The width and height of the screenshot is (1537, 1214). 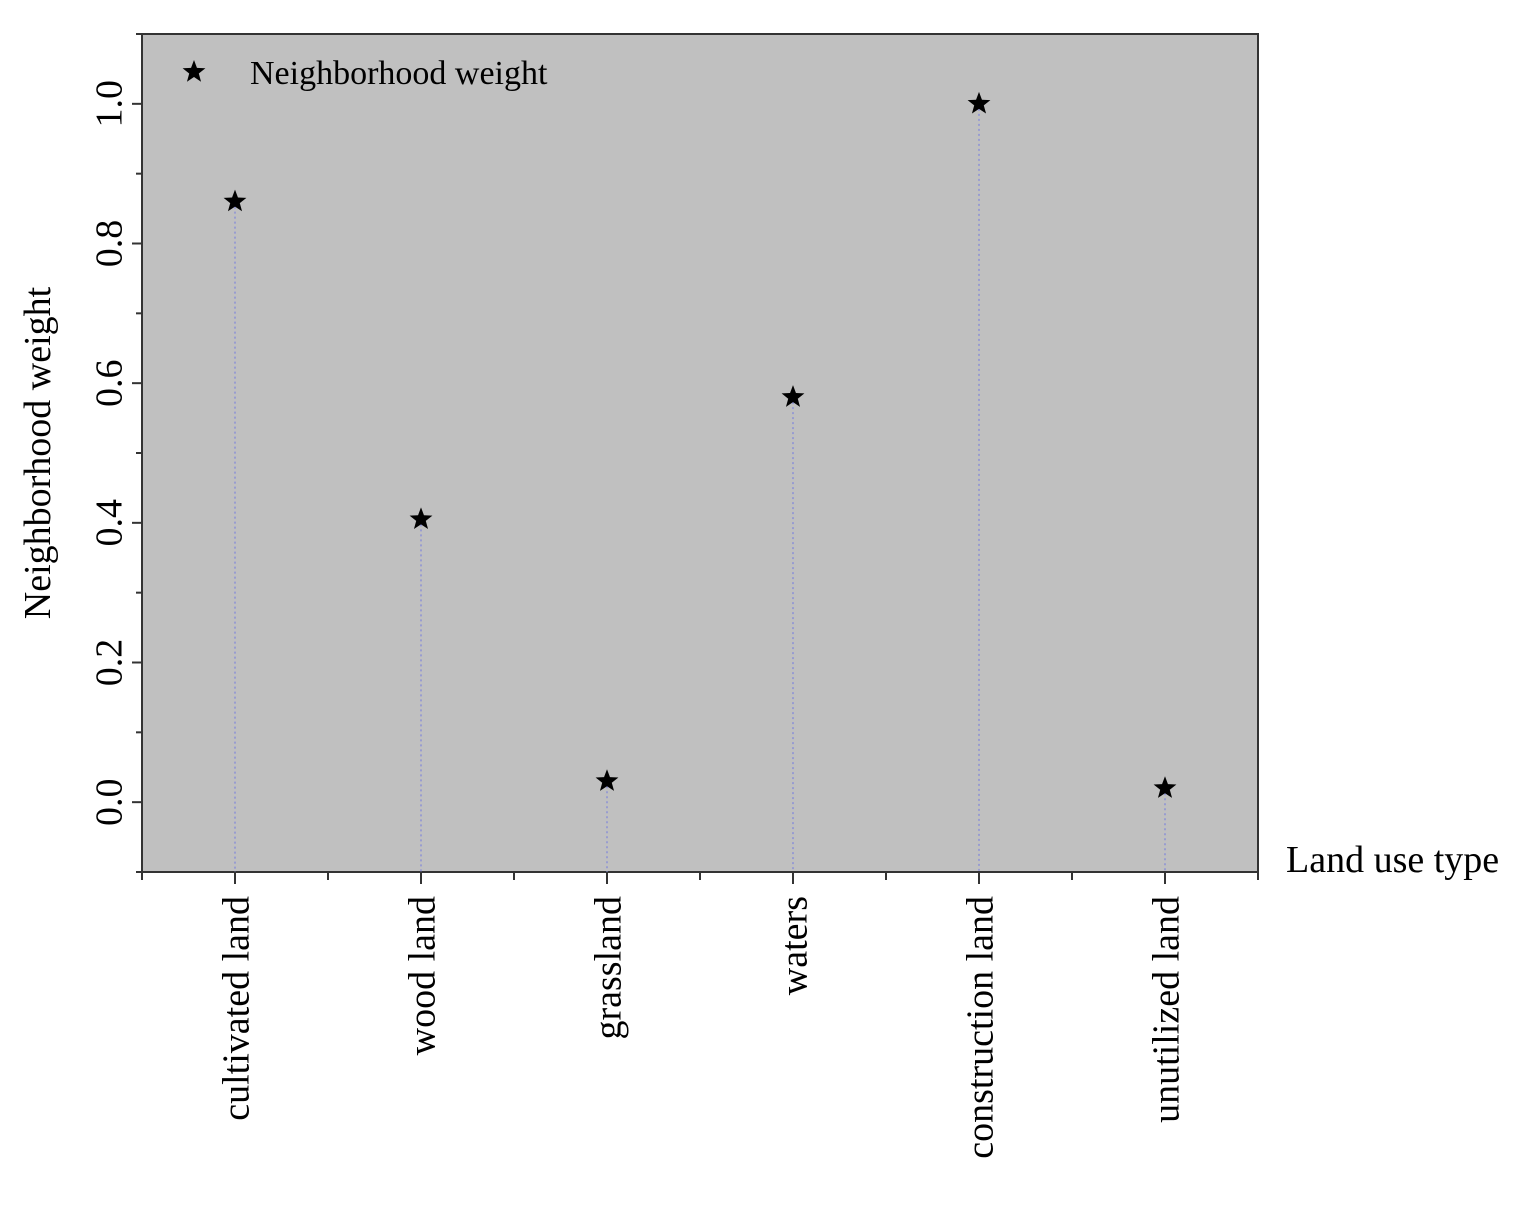 What do you see at coordinates (115, 453) in the screenshot?
I see `y-axis: 0.0 0.2 0.4 0.6 0.8 1.0` at bounding box center [115, 453].